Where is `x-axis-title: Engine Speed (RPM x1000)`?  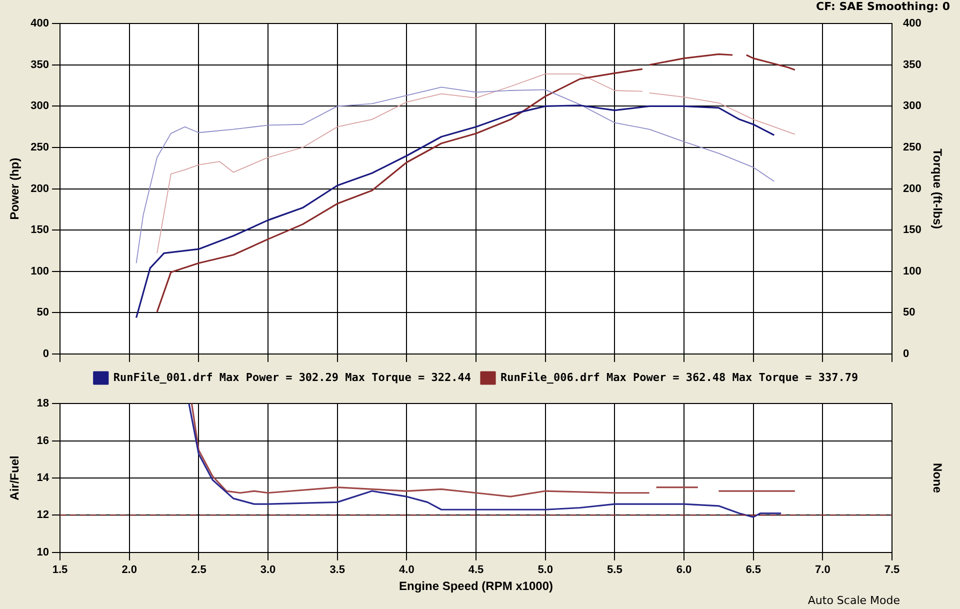
x-axis-title: Engine Speed (RPM x1000) is located at coordinates (476, 586).